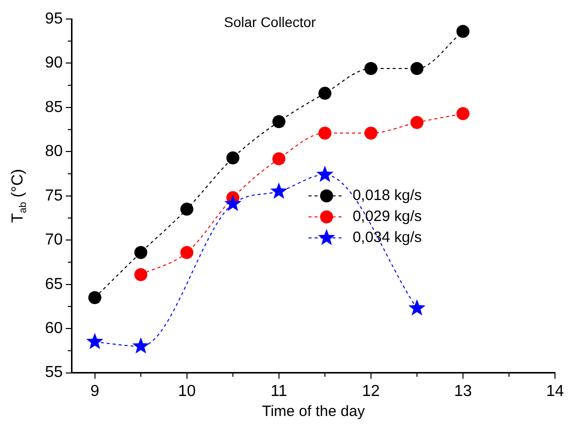 This screenshot has width=569, height=432. What do you see at coordinates (387, 237) in the screenshot?
I see `legend-label: 0,034 kg/s` at bounding box center [387, 237].